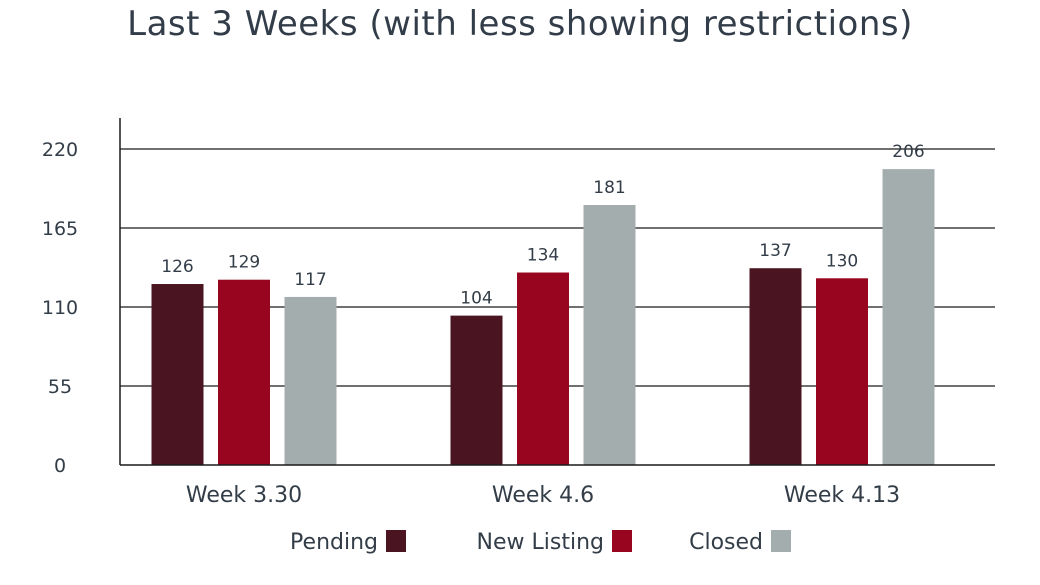  What do you see at coordinates (60, 387) in the screenshot?
I see `y-tick-label: 55` at bounding box center [60, 387].